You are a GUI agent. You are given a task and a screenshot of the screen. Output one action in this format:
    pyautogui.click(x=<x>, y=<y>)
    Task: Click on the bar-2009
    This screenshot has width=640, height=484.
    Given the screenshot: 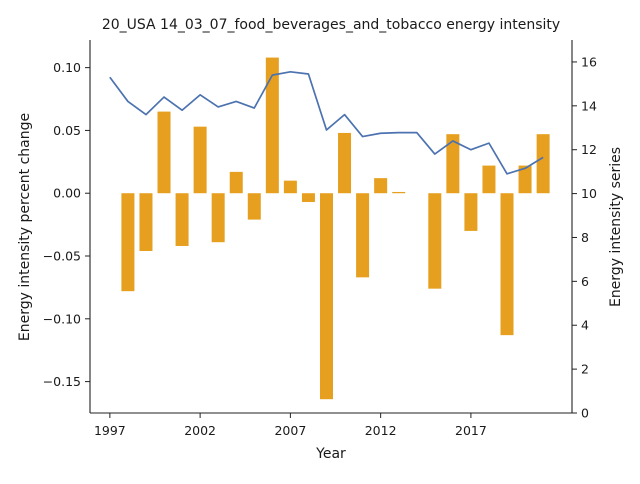 What is the action you would take?
    pyautogui.click(x=326, y=296)
    